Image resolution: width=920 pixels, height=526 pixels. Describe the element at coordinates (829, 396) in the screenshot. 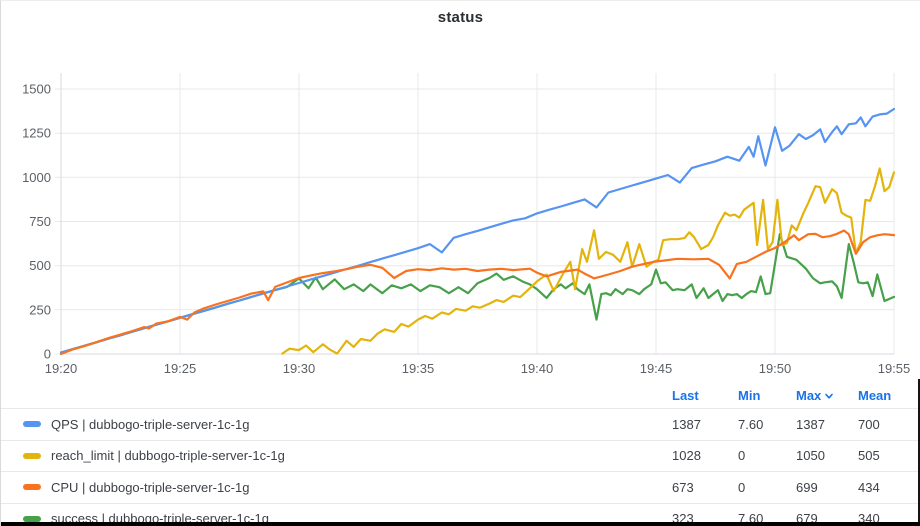

I see `sort-chevron-down-icon` at that location.